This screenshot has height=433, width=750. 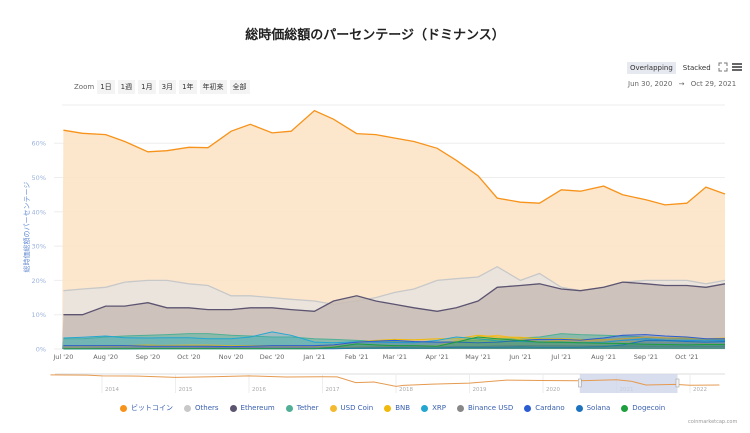 I want to click on legend-label: Cardano, so click(x=550, y=408).